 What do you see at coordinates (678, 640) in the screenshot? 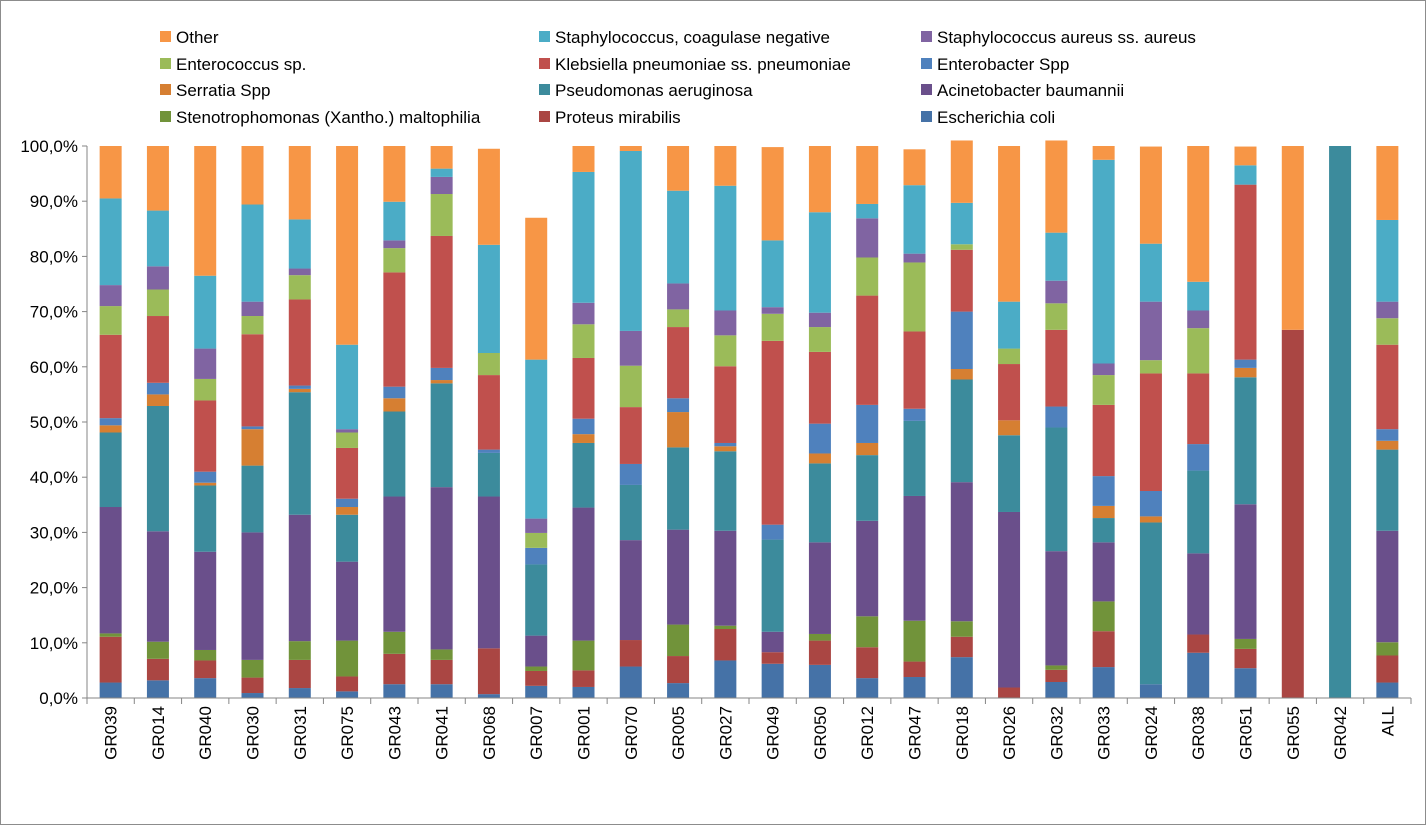
I see `bar-segment-gr005-stenotrophomonas-xantho-maltophilia` at bounding box center [678, 640].